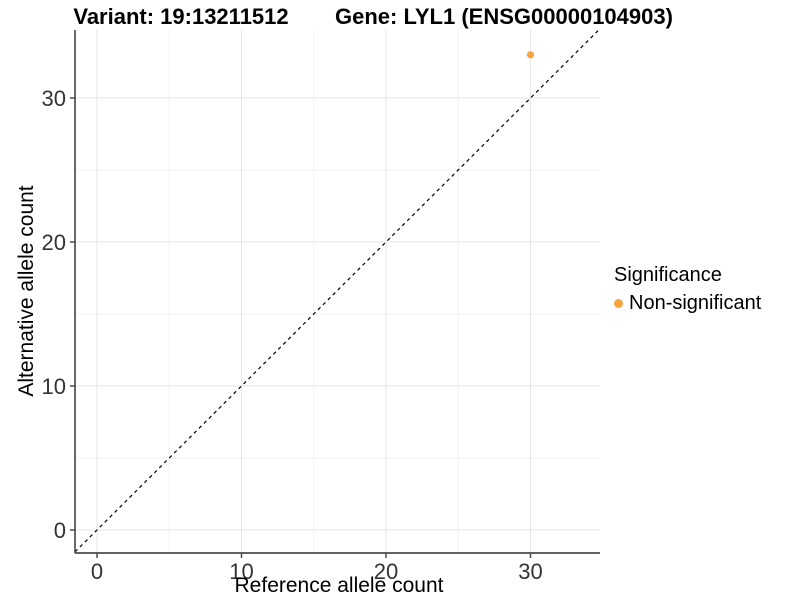  What do you see at coordinates (181, 16) in the screenshot?
I see `plot-title-variant: Variant: 19:13211512` at bounding box center [181, 16].